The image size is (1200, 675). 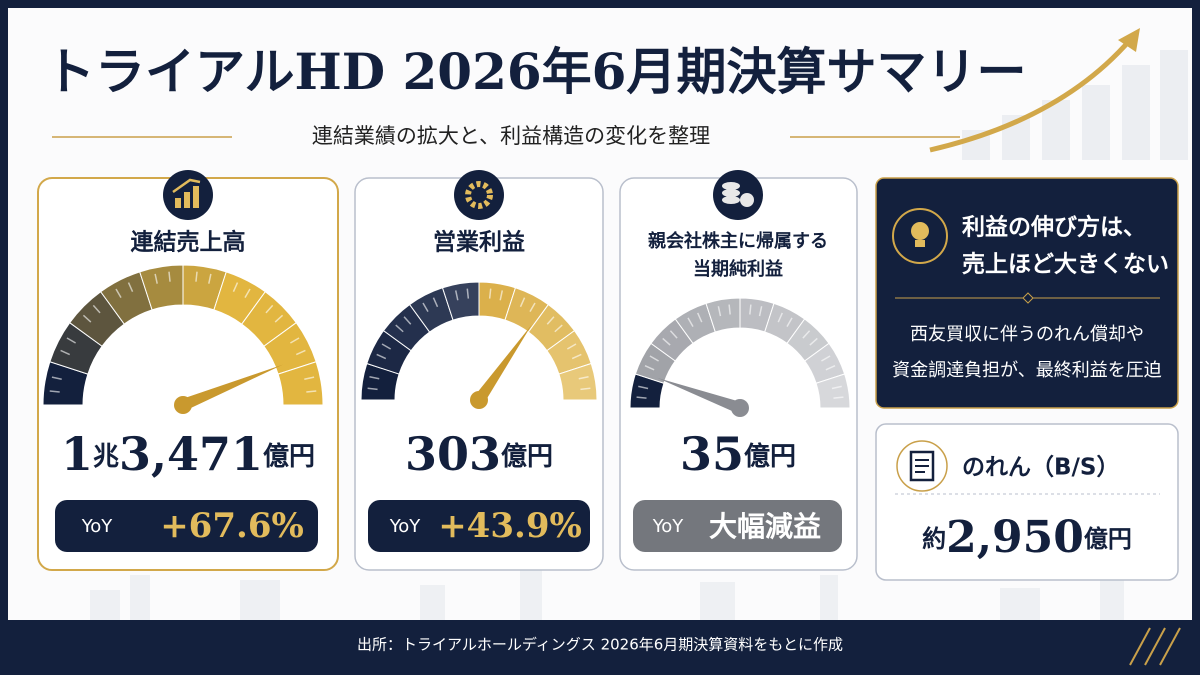 What do you see at coordinates (191, 454) in the screenshot?
I see `value-number: 3,471` at bounding box center [191, 454].